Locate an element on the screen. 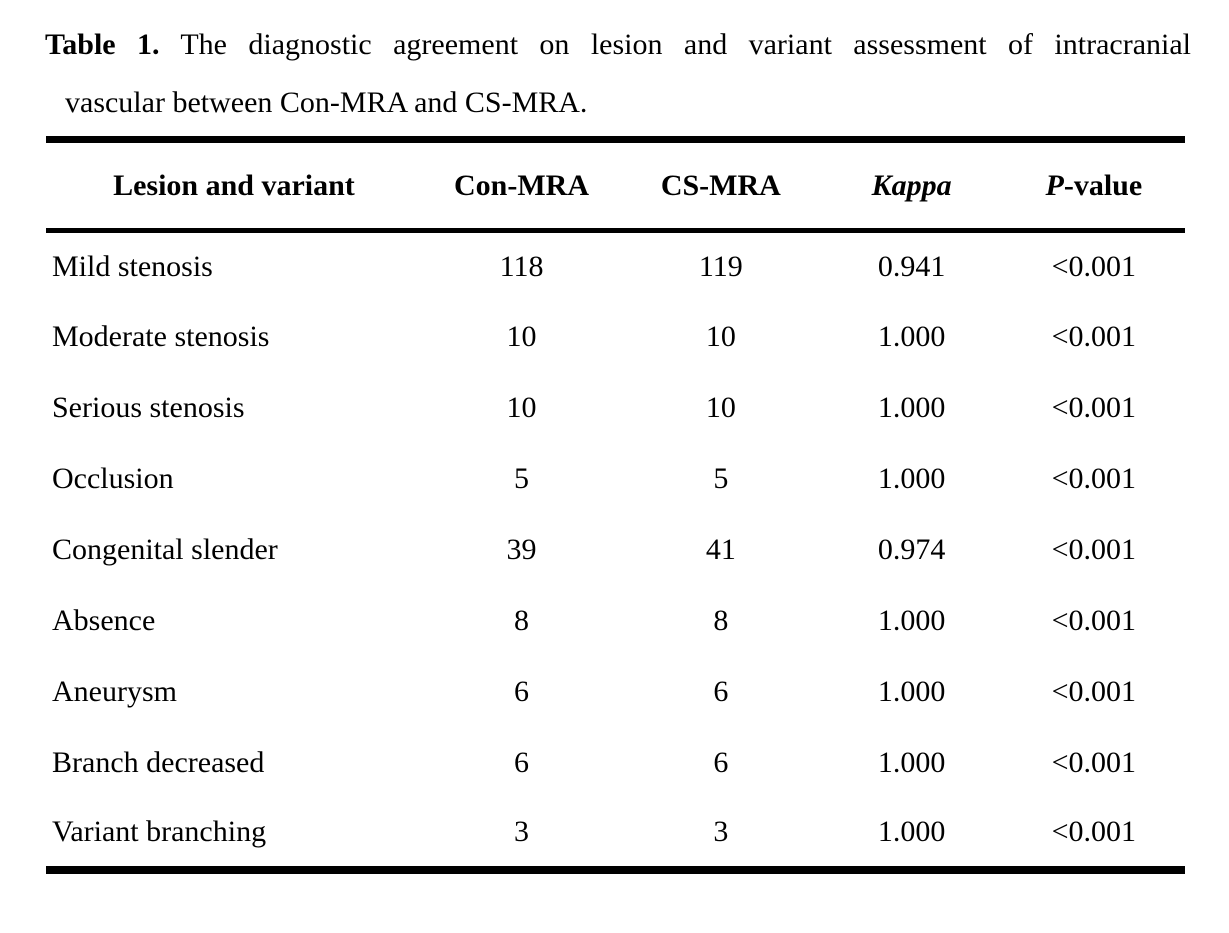 This screenshot has width=1229, height=933. column-header-con-mra: Con-MRA is located at coordinates (522, 185).